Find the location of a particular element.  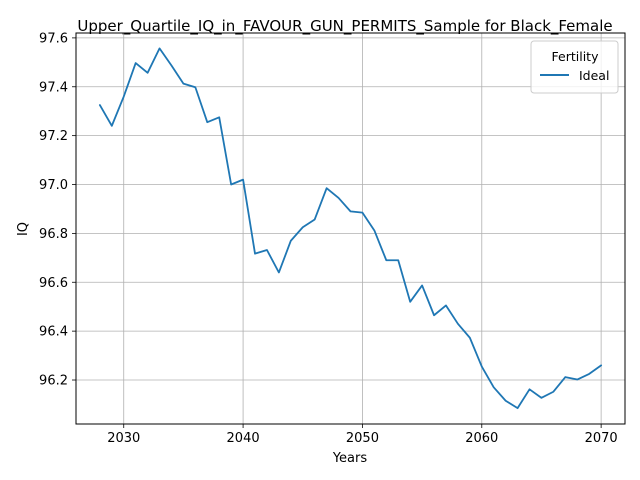

y-tick-label: 96.4 is located at coordinates (53, 332).